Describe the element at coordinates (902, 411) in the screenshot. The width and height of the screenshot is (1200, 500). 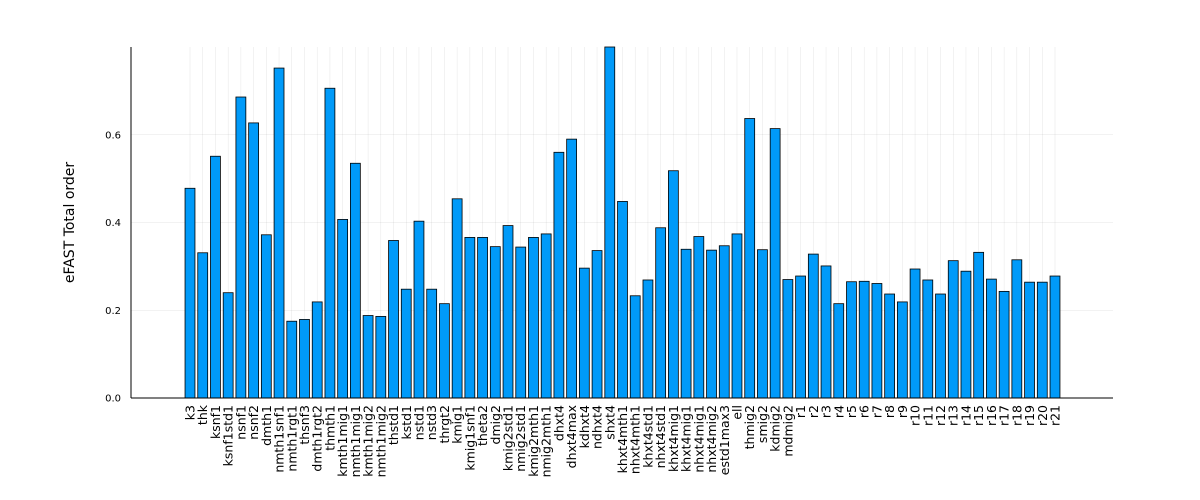
I see `x-tick-label: r9` at that location.